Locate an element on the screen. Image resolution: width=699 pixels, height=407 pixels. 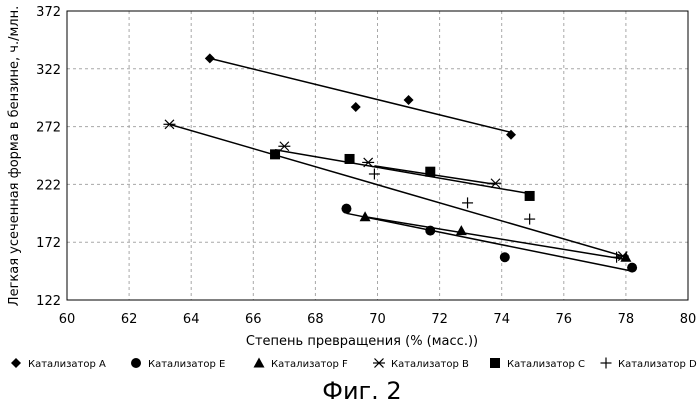
figure-caption: Фиг. 2 is located at coordinates (361, 391).